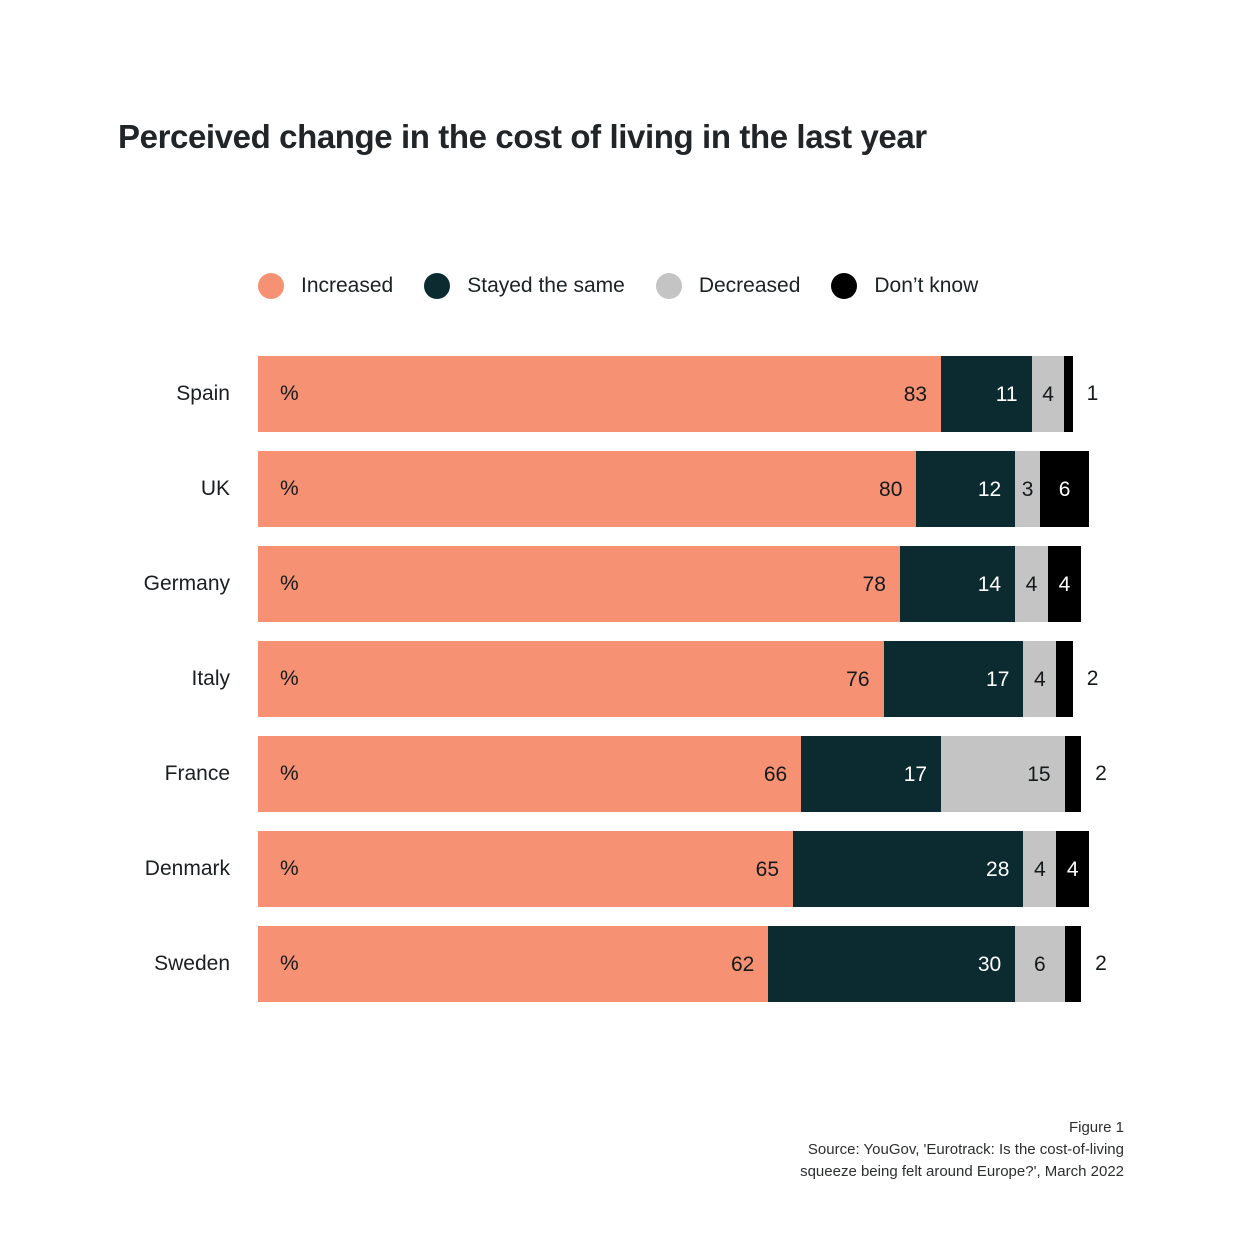 Image resolution: width=1242 pixels, height=1242 pixels. I want to click on bar-segment-decreased: 3, so click(1027, 489).